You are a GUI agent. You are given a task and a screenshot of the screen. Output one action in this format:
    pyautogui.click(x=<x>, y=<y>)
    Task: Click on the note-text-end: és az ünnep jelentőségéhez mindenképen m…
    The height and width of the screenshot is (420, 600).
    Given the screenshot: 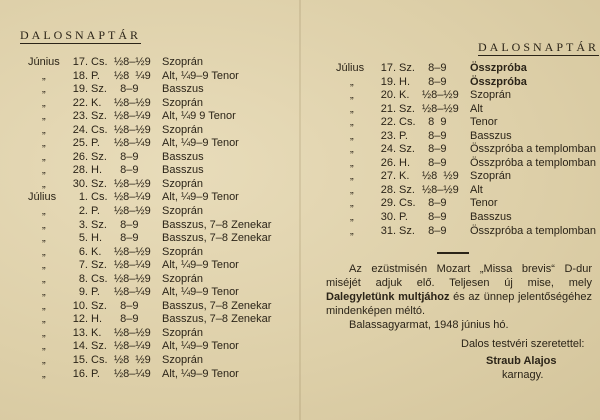 What is the action you would take?
    pyautogui.click(x=459, y=304)
    